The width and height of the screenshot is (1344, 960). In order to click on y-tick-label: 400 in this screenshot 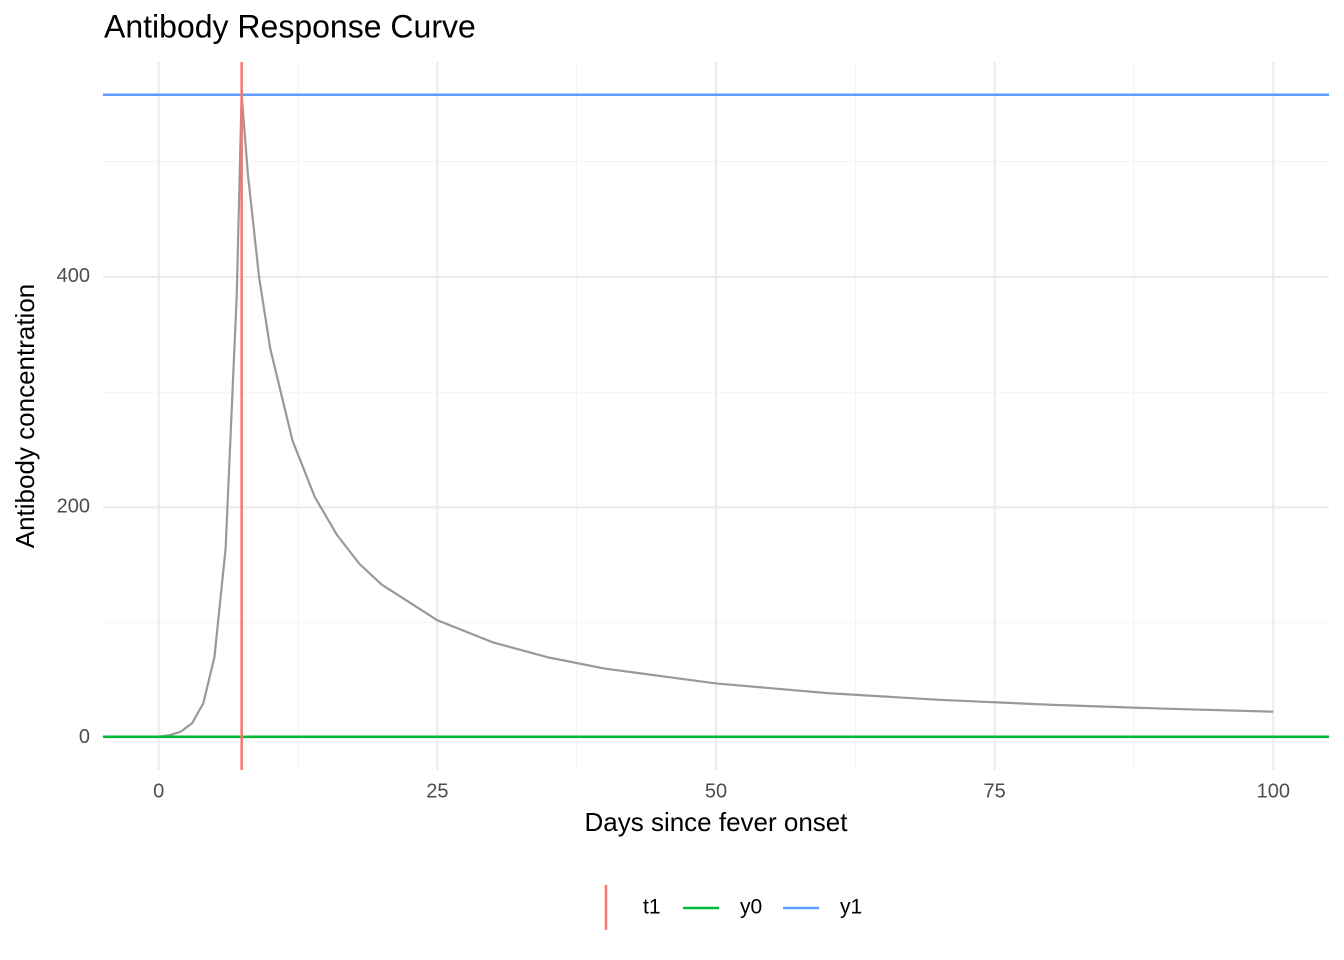, I will do `click(73, 276)`.